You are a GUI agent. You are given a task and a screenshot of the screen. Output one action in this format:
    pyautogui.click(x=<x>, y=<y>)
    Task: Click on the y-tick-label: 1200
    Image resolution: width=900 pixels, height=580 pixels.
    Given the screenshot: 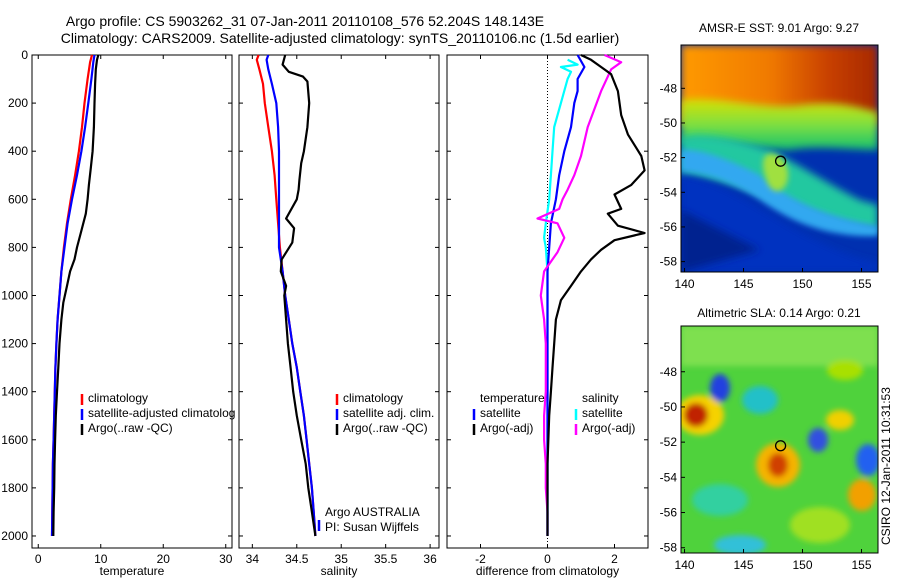 What is the action you would take?
    pyautogui.click(x=14, y=344)
    